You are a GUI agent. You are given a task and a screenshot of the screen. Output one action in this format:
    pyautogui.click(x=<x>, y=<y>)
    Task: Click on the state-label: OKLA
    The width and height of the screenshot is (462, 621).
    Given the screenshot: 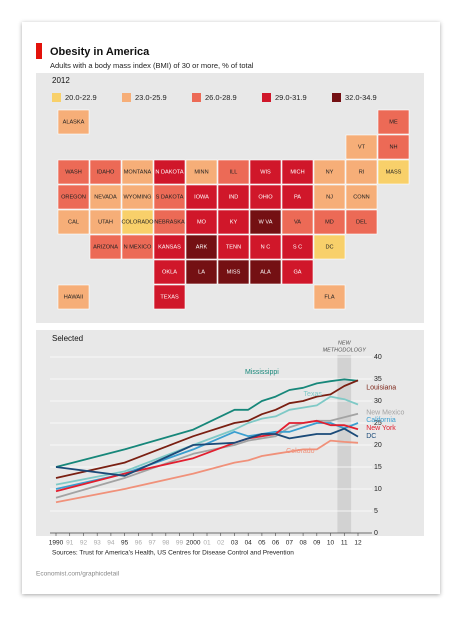 What is the action you would take?
    pyautogui.click(x=169, y=272)
    